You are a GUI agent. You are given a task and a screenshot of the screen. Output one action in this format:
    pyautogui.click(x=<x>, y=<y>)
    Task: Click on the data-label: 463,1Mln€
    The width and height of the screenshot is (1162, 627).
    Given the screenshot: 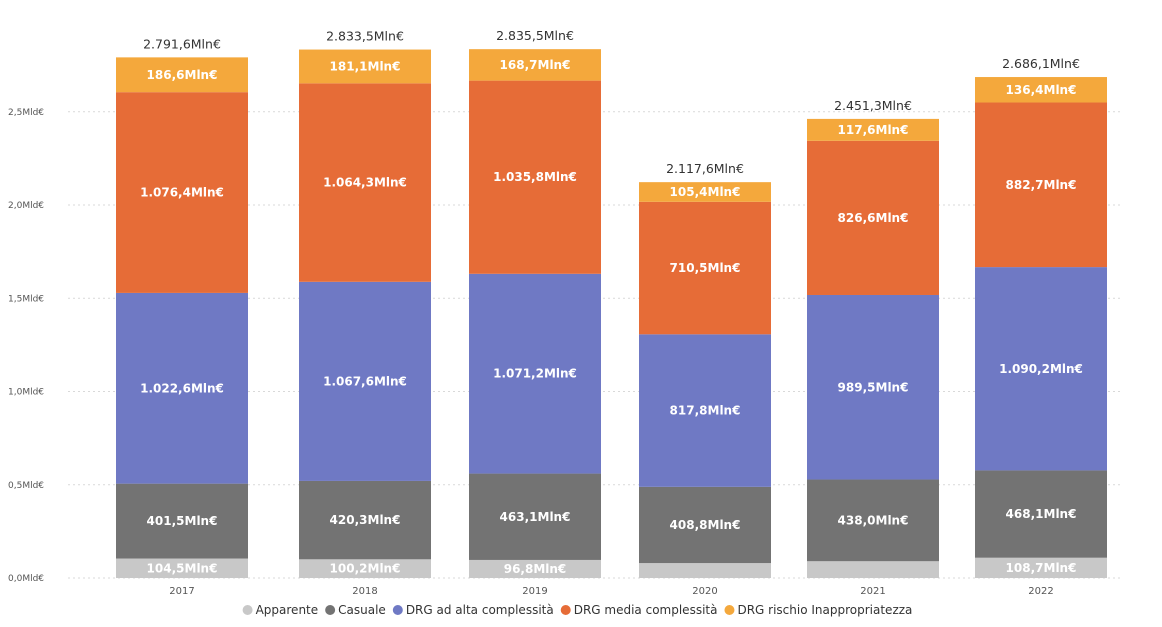 What is the action you would take?
    pyautogui.click(x=535, y=517)
    